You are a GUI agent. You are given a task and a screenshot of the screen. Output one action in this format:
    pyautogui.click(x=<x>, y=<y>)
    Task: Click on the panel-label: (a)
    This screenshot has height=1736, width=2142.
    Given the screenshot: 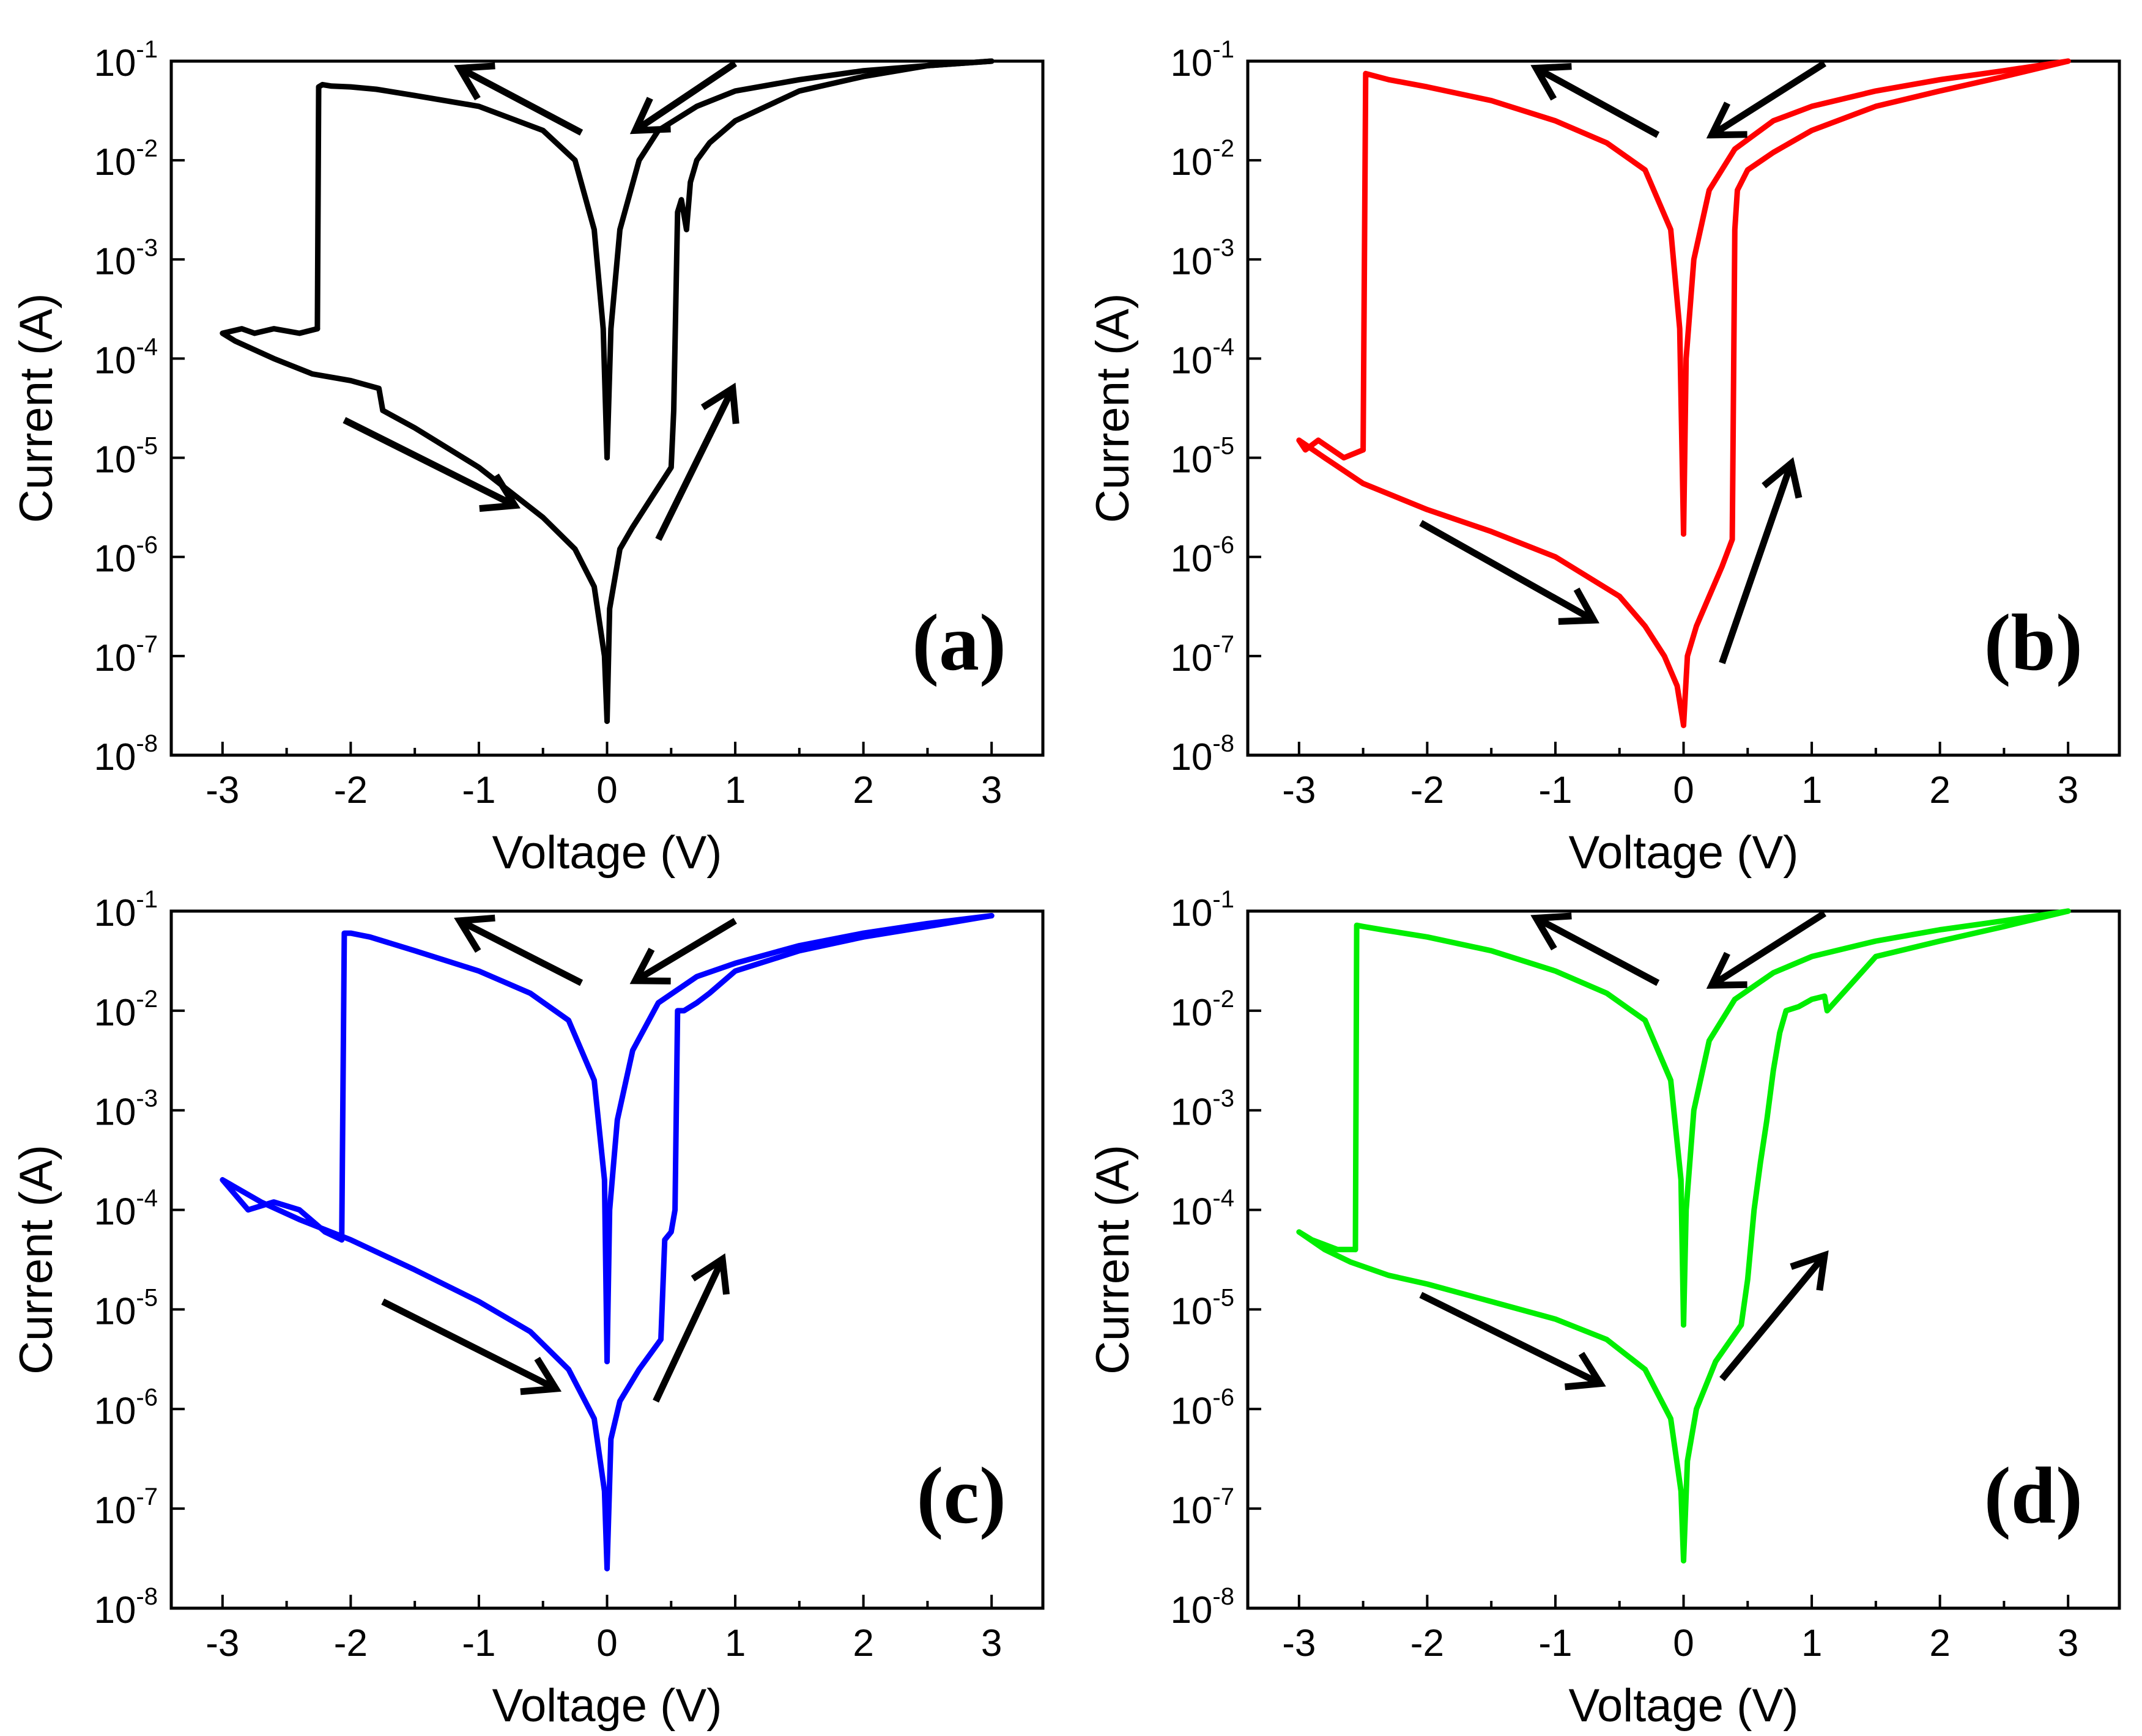 What is the action you would take?
    pyautogui.click(x=959, y=642)
    